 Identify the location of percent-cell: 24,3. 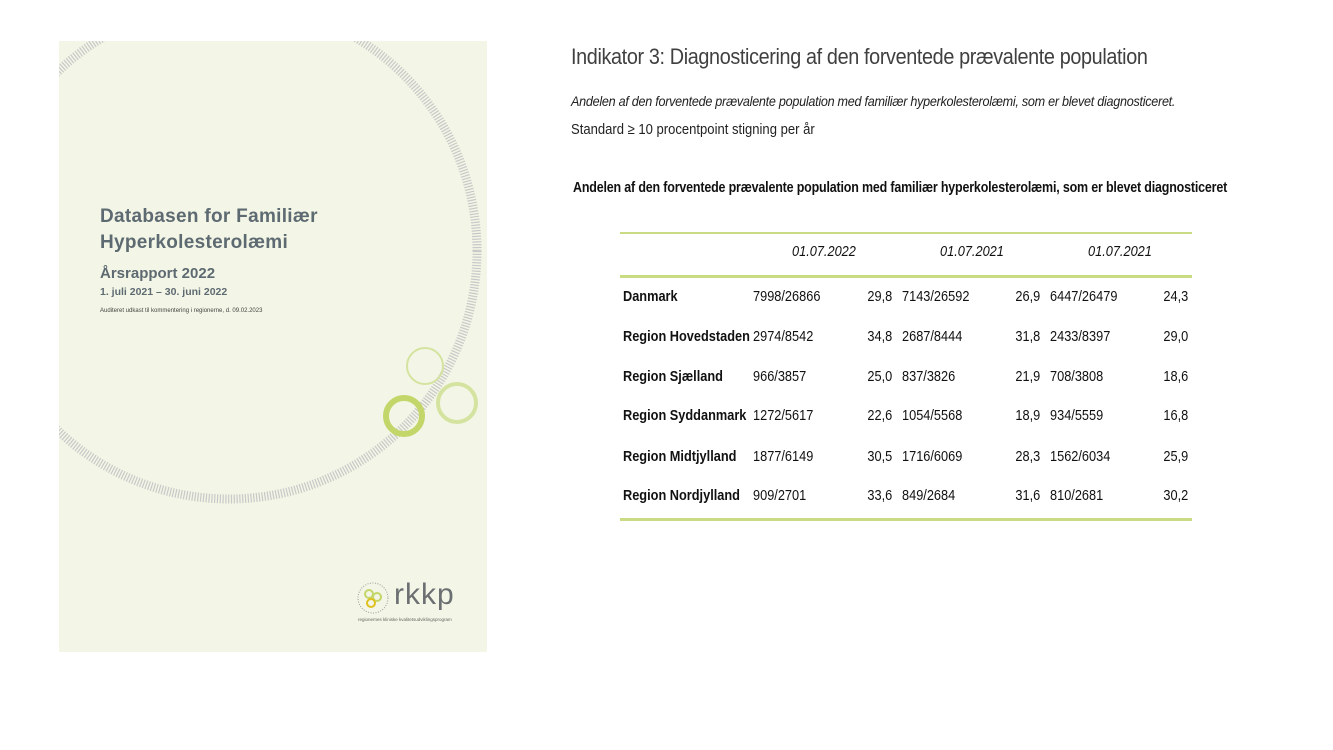
(1175, 297).